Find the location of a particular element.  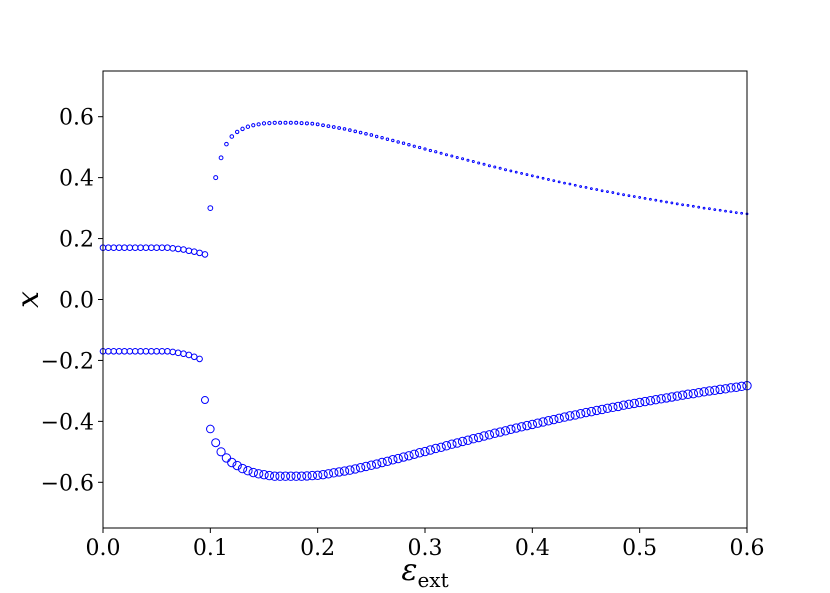

x-axis: 0.0 0.1 0.2 0.3 0.4 0.5 0.6 is located at coordinates (425, 544).